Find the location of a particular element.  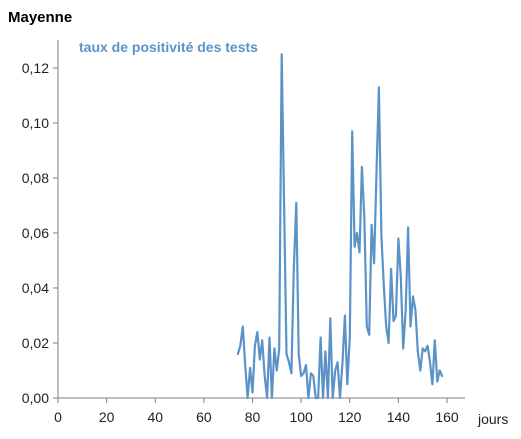

x-tick-label: 40 is located at coordinates (155, 417).